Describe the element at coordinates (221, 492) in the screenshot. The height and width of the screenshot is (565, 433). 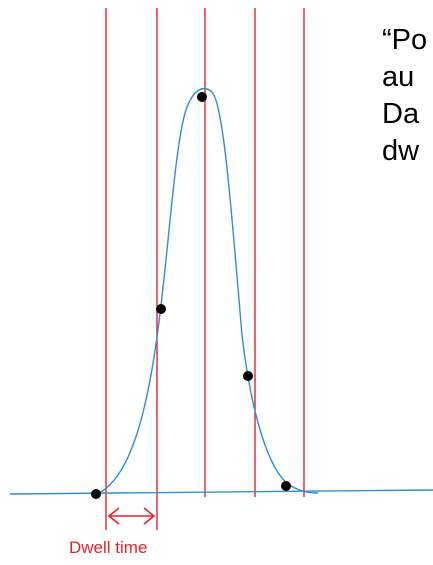
I see `baseline` at that location.